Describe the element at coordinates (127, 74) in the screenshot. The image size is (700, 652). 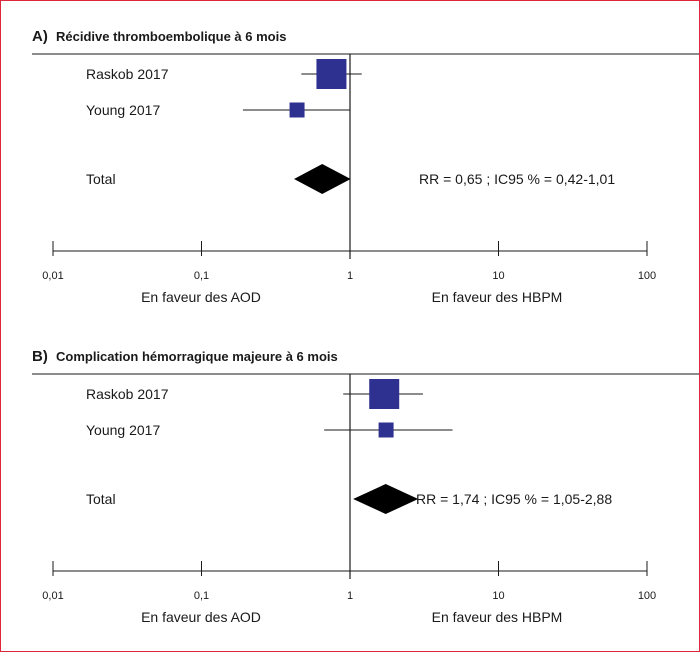
I see `panel-a-study-label: Raskob 2017` at that location.